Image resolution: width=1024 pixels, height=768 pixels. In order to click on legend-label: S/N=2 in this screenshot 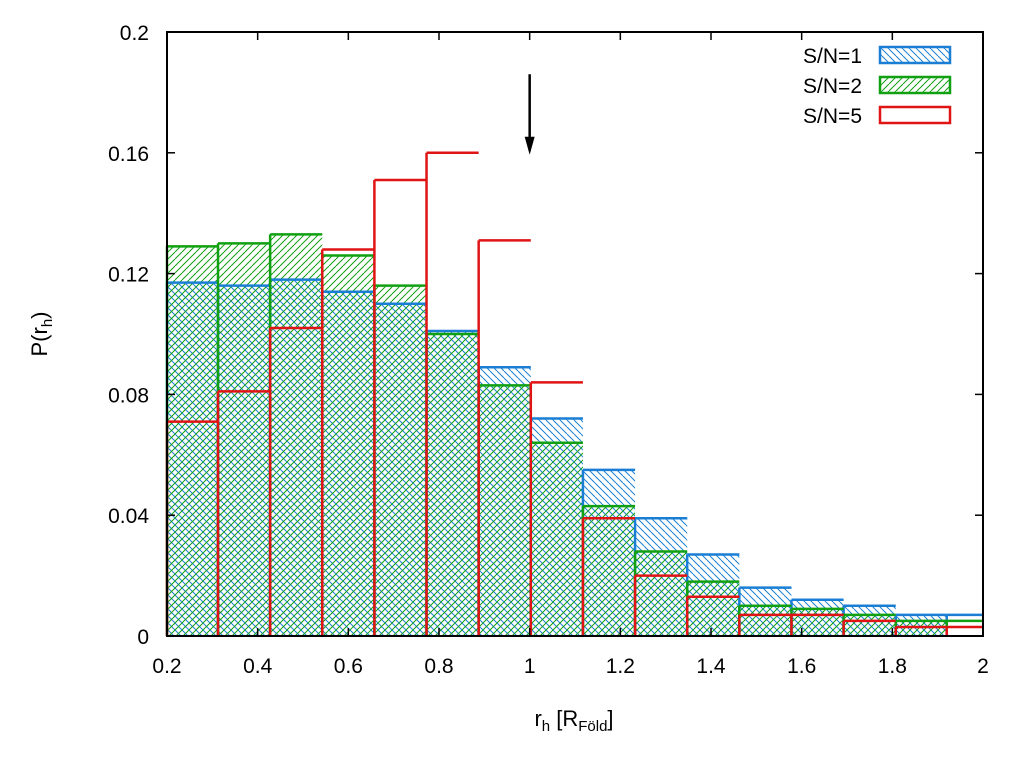, I will do `click(832, 86)`.